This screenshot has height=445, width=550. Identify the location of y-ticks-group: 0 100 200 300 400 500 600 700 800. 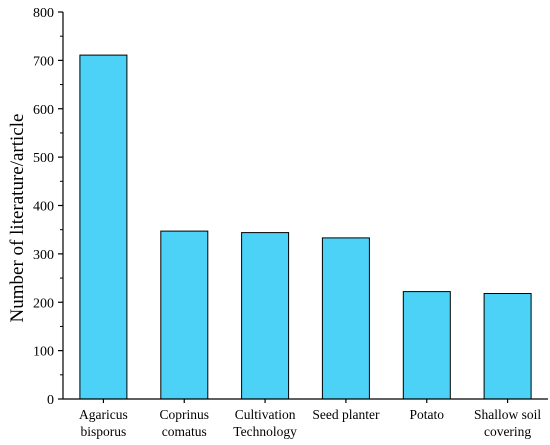
(48, 207).